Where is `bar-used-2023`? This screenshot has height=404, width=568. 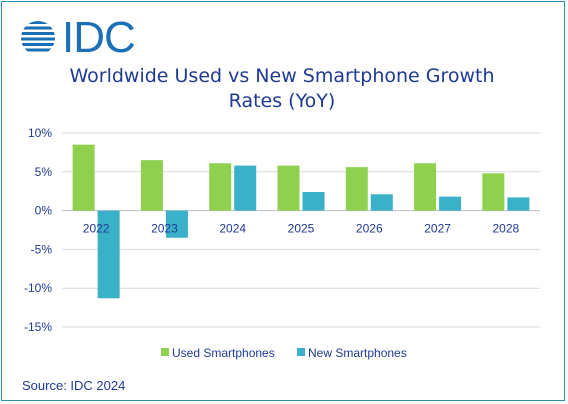
bar-used-2023 is located at coordinates (151, 185).